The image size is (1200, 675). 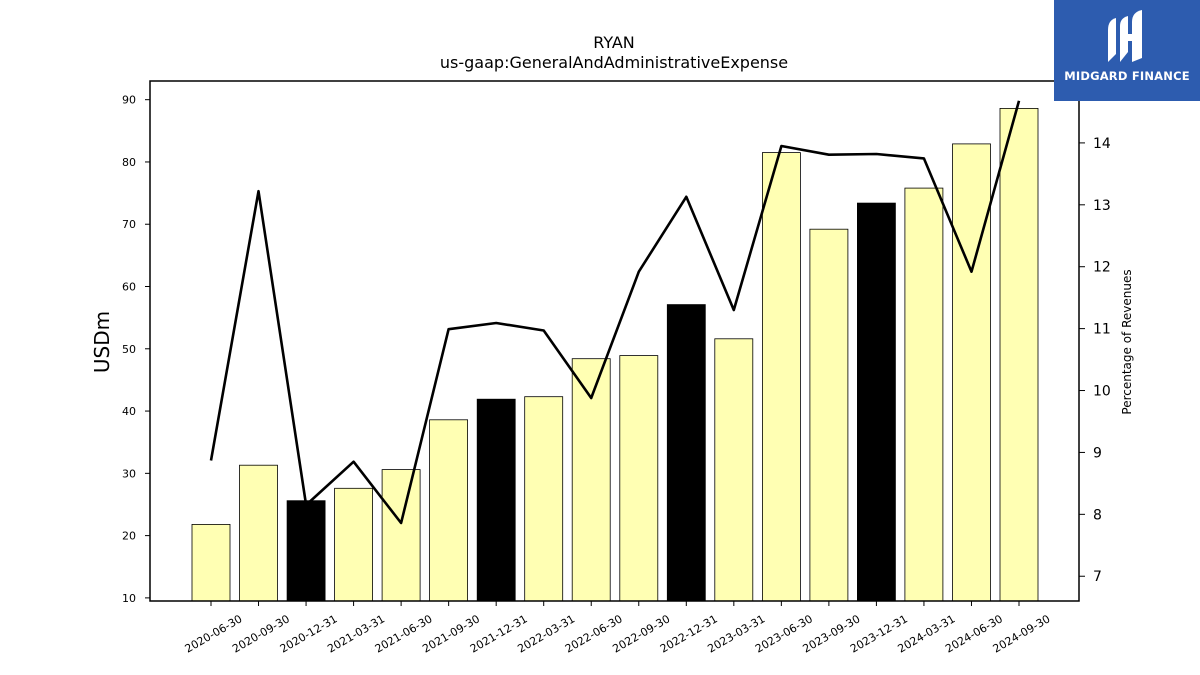 I want to click on y-tick-label: 70, so click(x=129, y=224).